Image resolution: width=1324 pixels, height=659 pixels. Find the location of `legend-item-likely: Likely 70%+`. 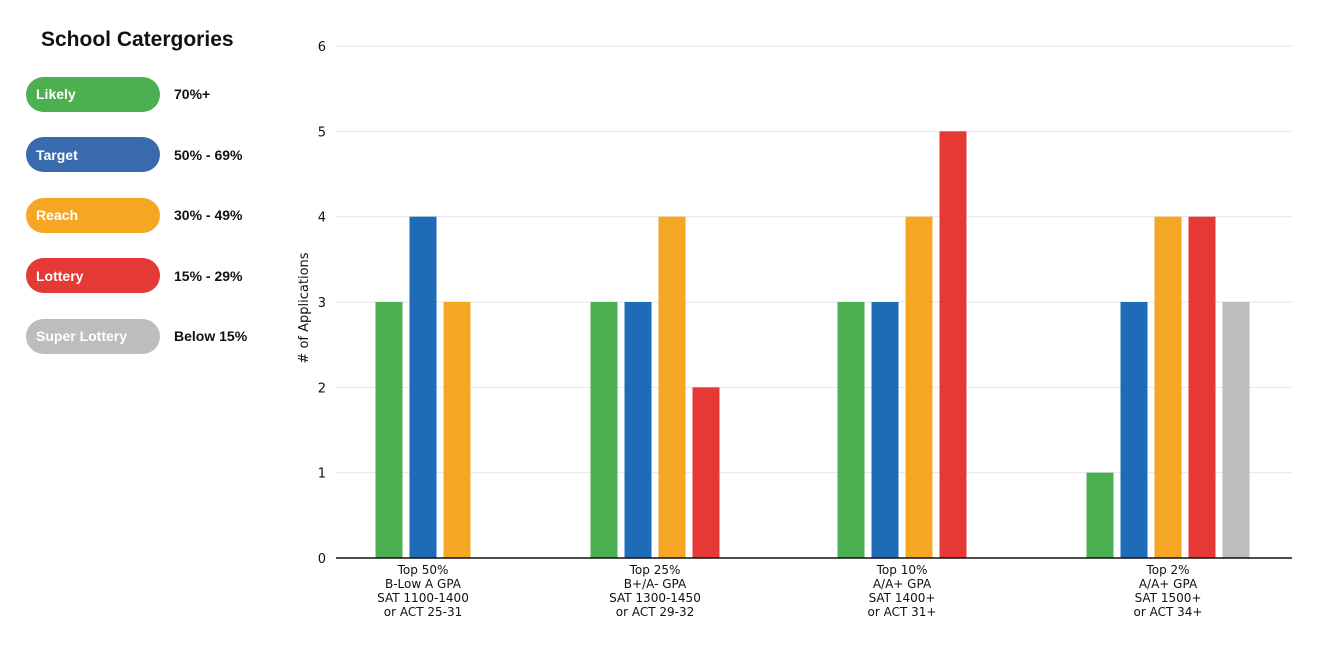

legend-item-likely: Likely 70%+ is located at coordinates (151, 94).